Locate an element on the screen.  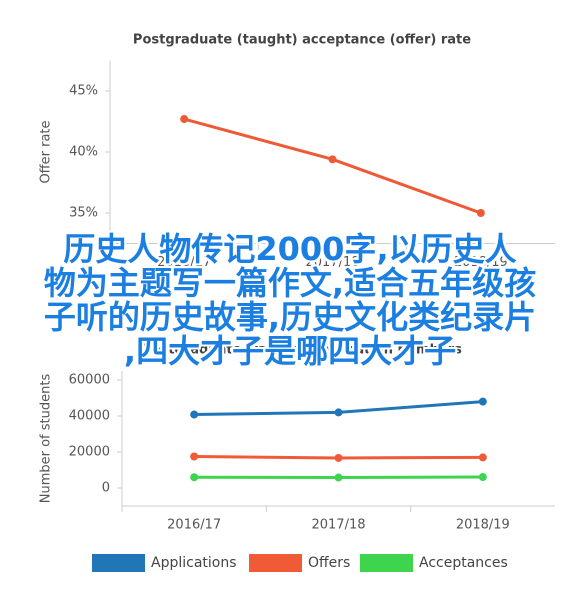
legend-label: Applications is located at coordinates (194, 563).